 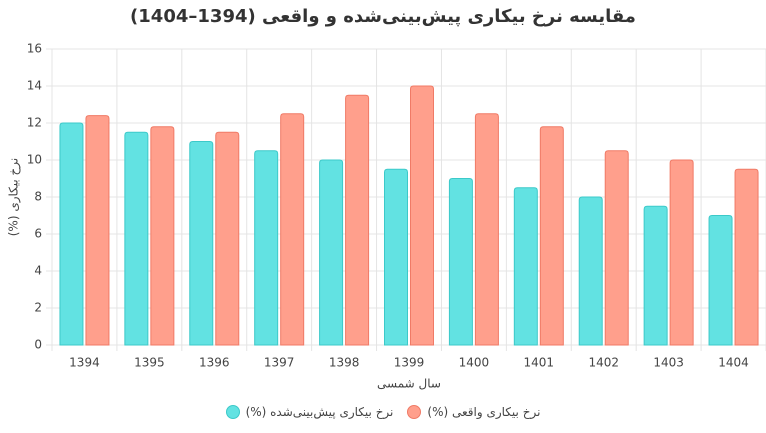 What do you see at coordinates (409, 384) in the screenshot?
I see `x-axis-label: سال شمسی` at bounding box center [409, 384].